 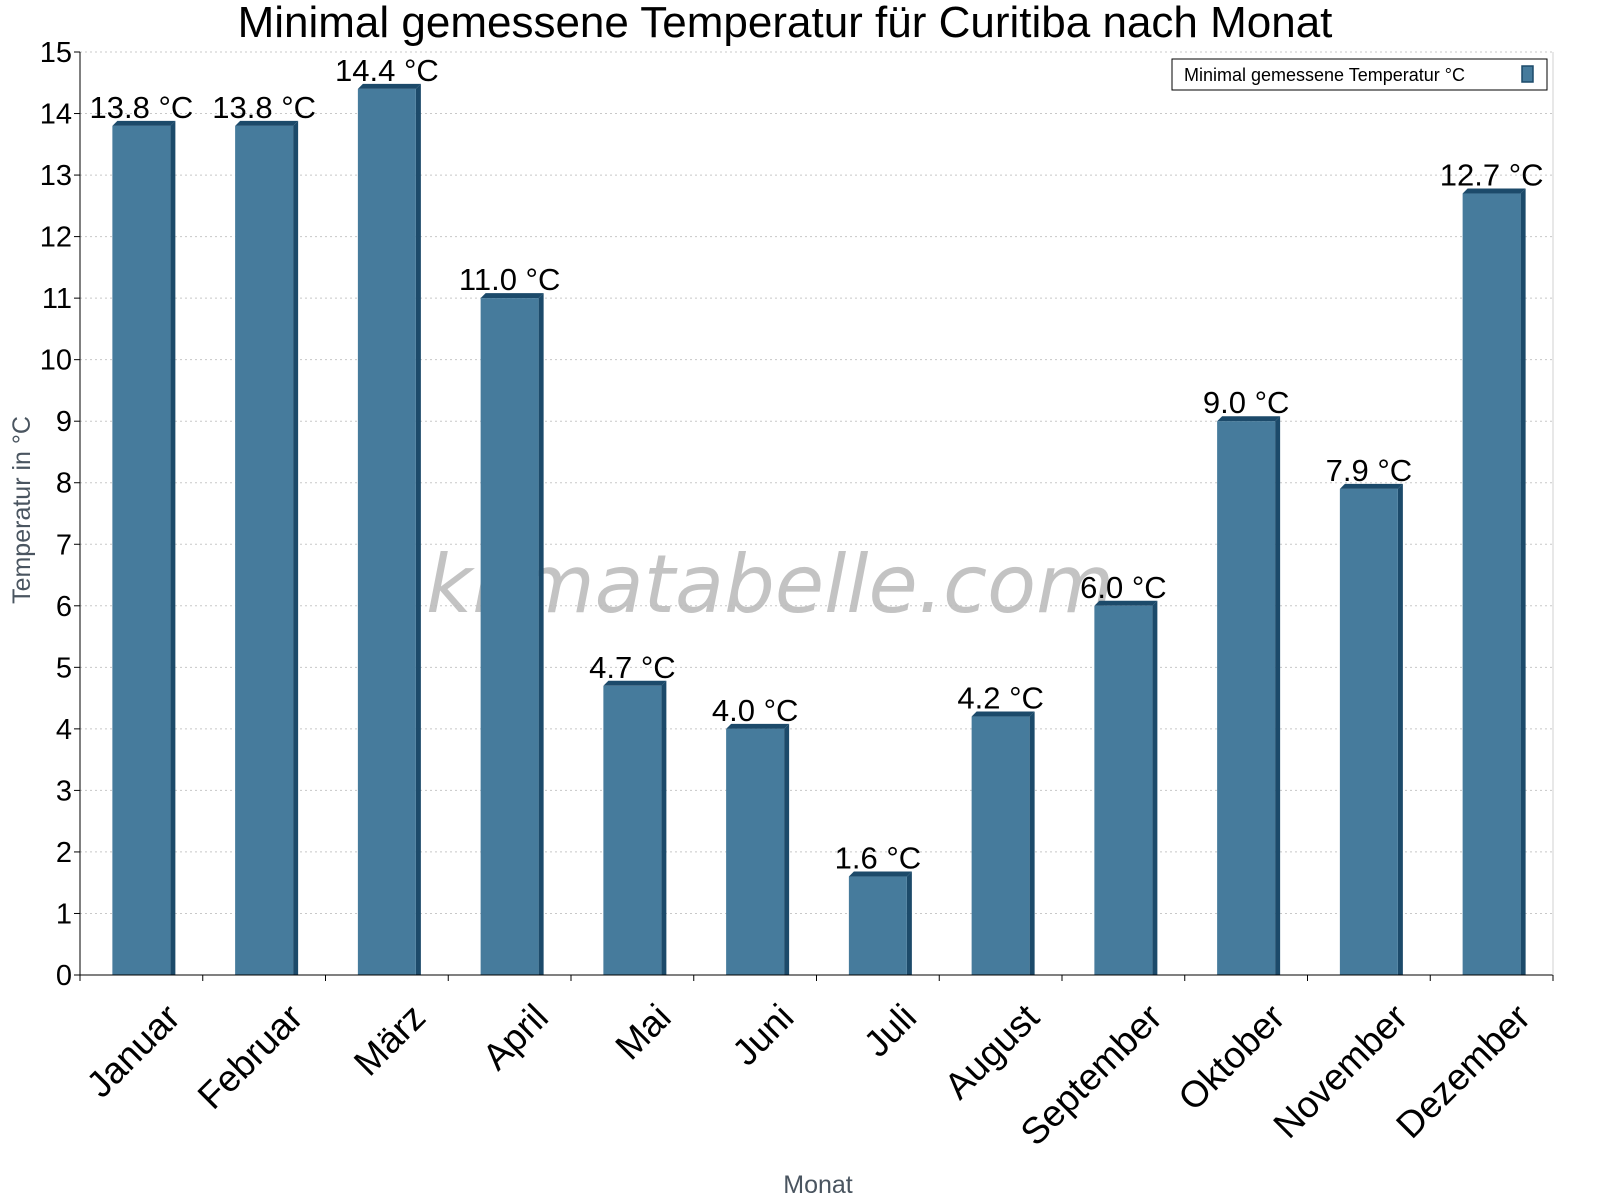 What do you see at coordinates (1341, 1071) in the screenshot?
I see `x-tick-label: November` at bounding box center [1341, 1071].